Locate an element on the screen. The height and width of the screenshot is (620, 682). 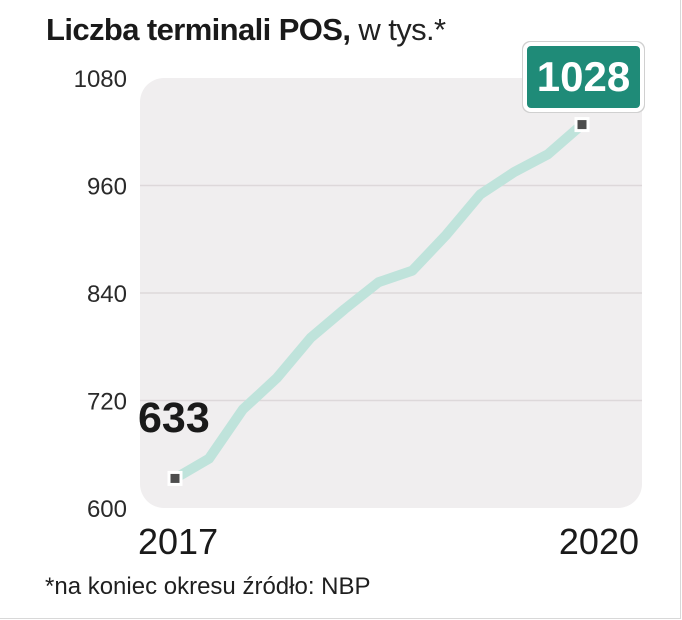
chart-title-main: Liczba terminali POS, is located at coordinates (198, 29).